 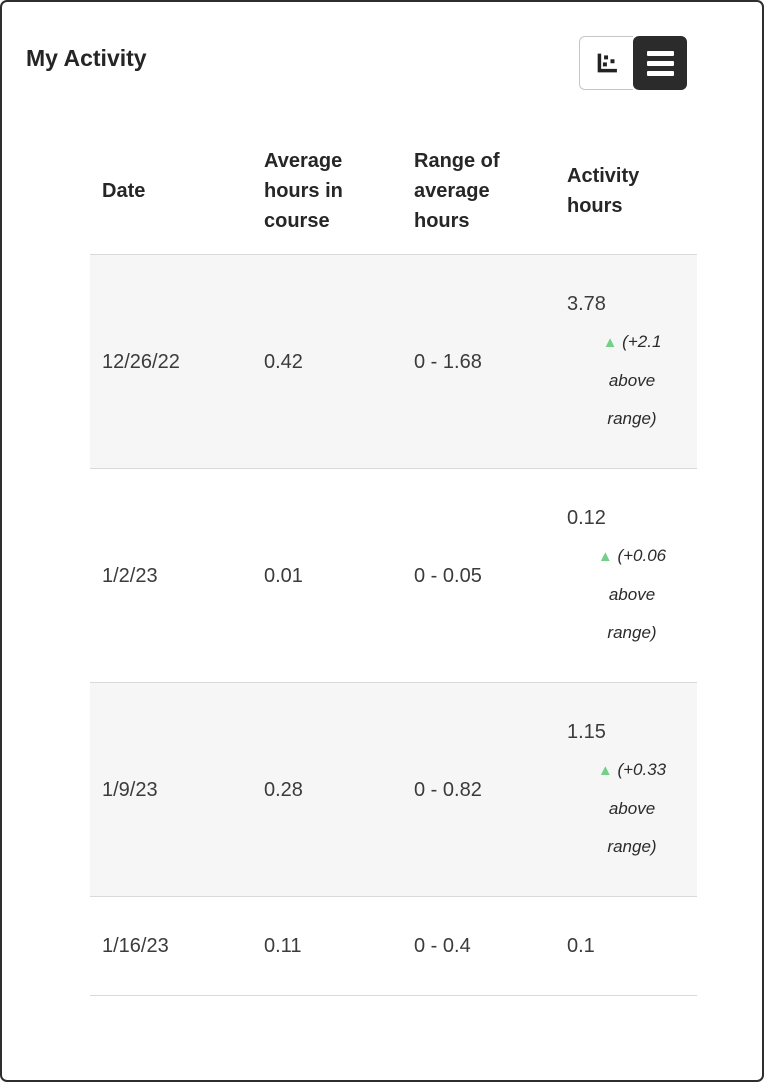 I want to click on list-view-button, so click(x=660, y=63).